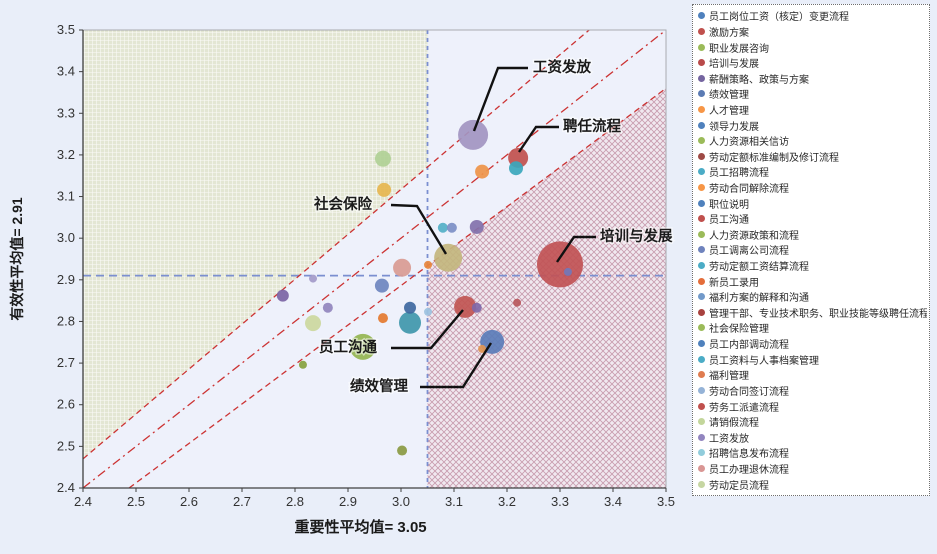 Image resolution: width=937 pixels, height=554 pixels. I want to click on y-tick-label: 3.4, so click(66, 71).